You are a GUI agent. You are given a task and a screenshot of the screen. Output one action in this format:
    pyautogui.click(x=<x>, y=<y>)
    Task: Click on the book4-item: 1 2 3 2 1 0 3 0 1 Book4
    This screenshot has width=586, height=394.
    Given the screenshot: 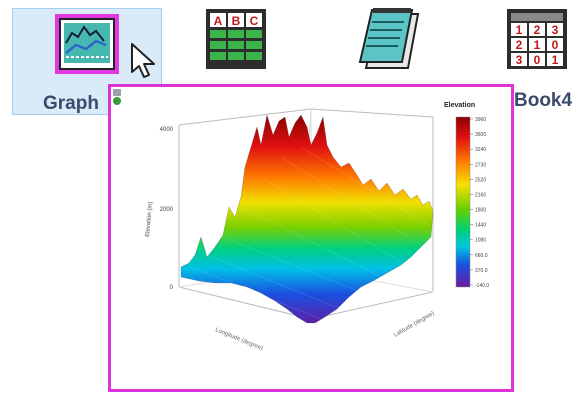 What is the action you would take?
    pyautogui.click(x=528, y=60)
    